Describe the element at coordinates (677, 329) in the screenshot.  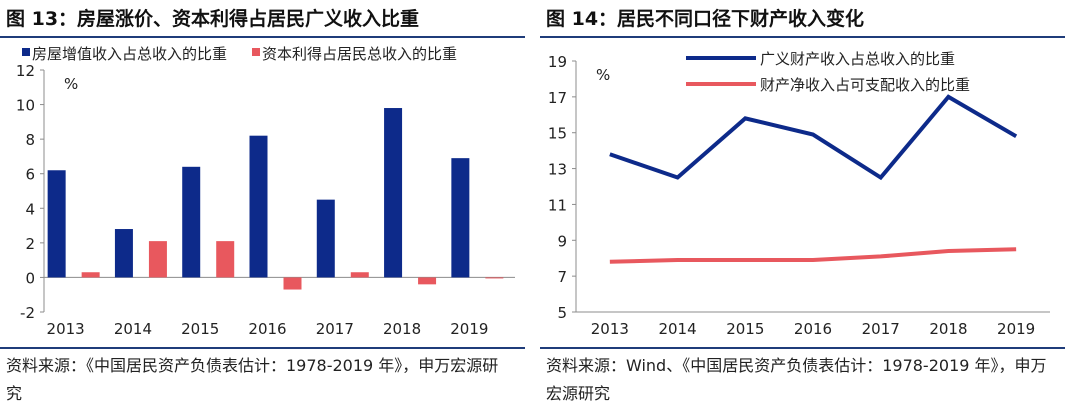
I see `fig14-x-tick-label: 2014` at that location.